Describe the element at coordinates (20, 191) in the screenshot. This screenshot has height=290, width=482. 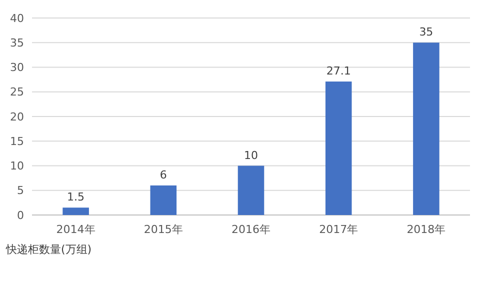
I see `y-tick-label: 5` at that location.